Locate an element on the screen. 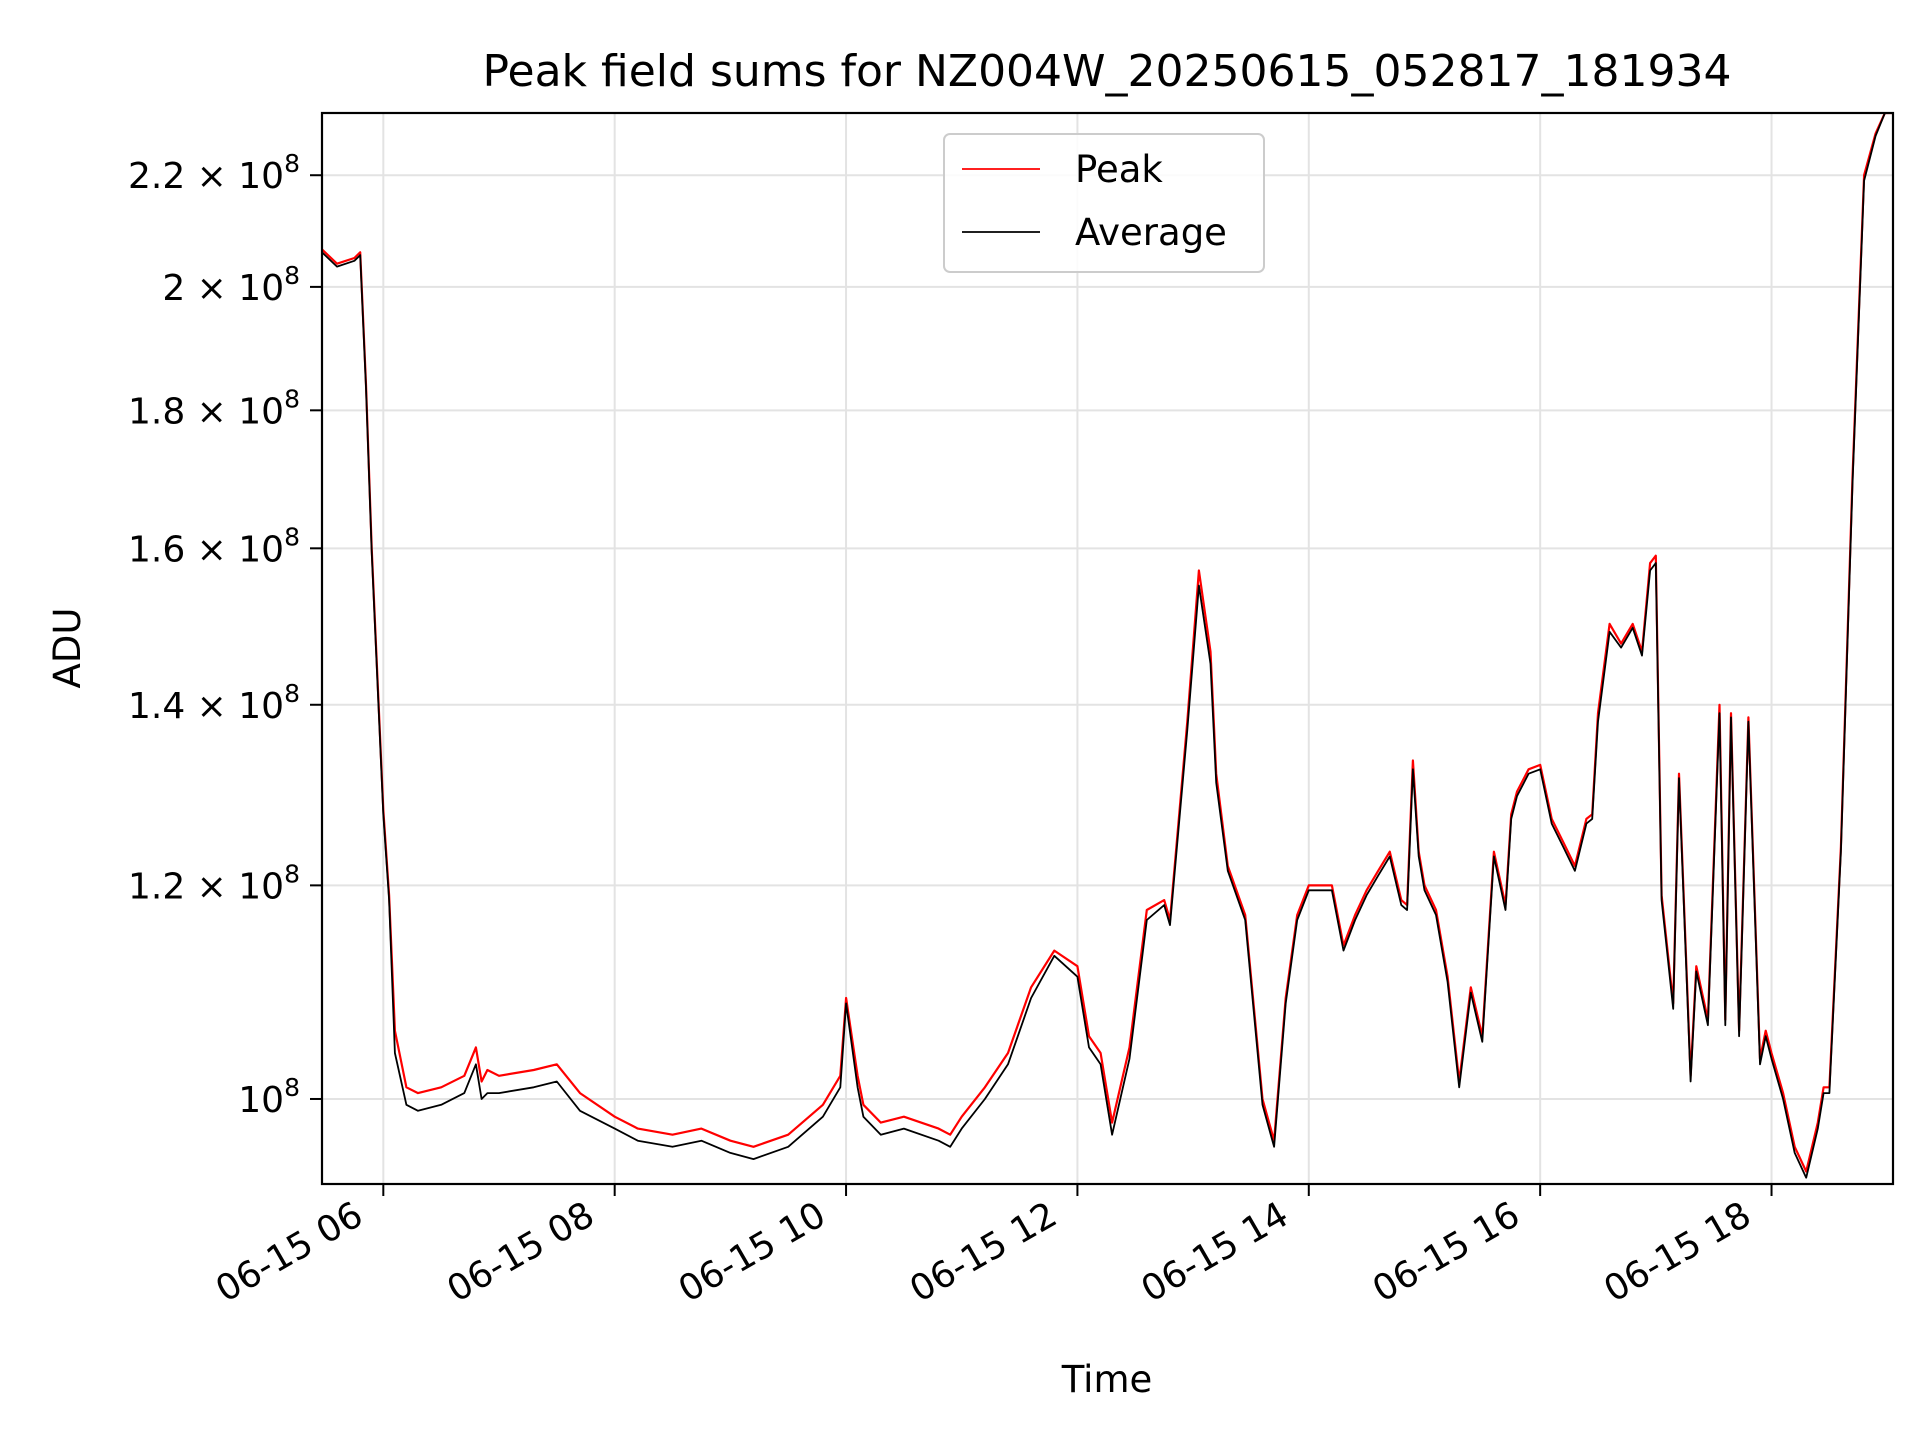 The height and width of the screenshot is (1440, 1920). y-tick-label: 1.2 × 108 is located at coordinates (214, 883).